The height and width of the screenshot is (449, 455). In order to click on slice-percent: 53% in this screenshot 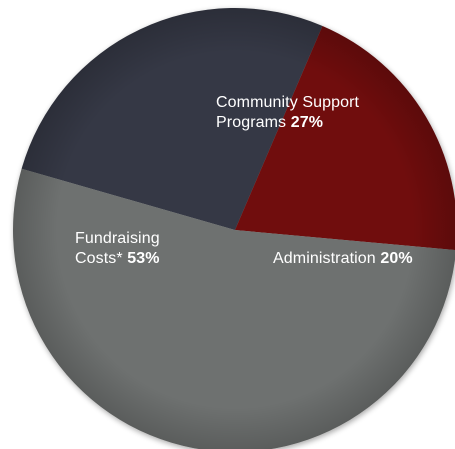, I will do `click(143, 258)`.